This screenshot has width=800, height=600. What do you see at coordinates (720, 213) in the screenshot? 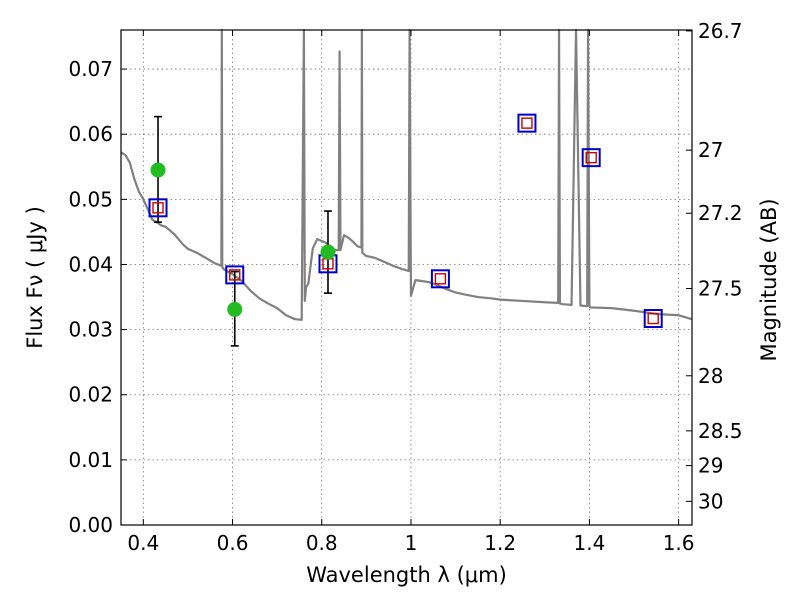
I see `right-tick-label: 27.2` at bounding box center [720, 213].